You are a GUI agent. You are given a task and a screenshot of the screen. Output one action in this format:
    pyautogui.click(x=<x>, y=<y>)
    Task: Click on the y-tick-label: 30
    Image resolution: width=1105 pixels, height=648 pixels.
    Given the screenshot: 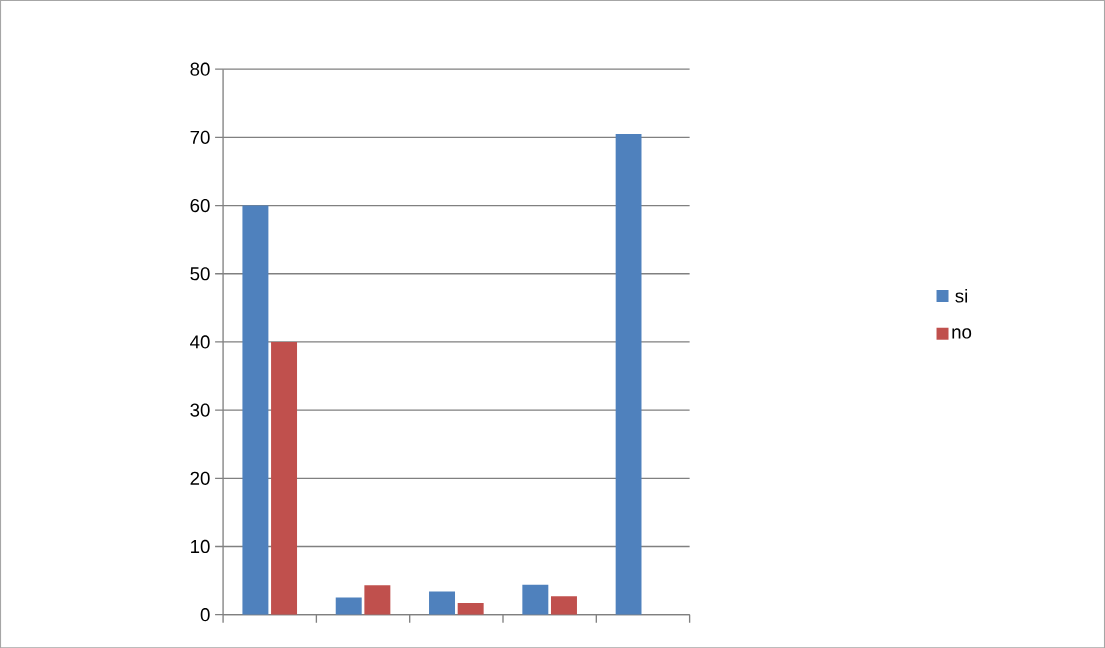 What is the action you would take?
    pyautogui.click(x=200, y=410)
    